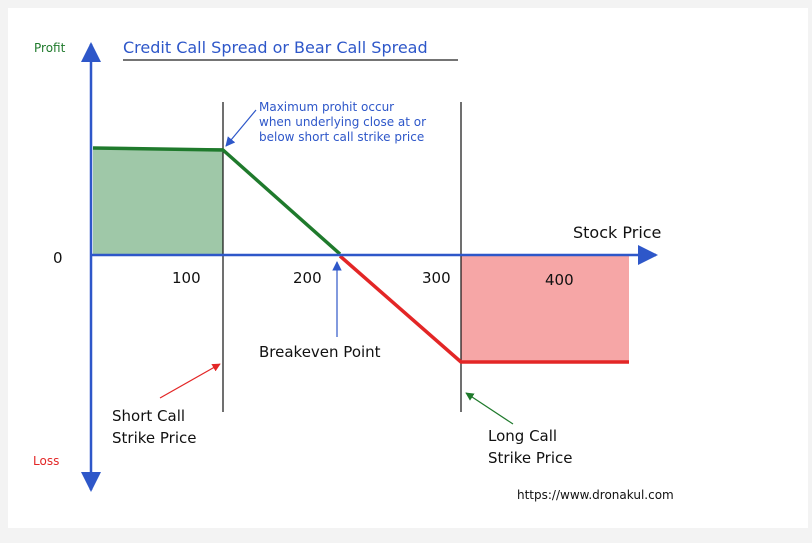 Image resolution: width=812 pixels, height=543 pixels. What do you see at coordinates (326, 107) in the screenshot?
I see `max-profit-note-line-1: Maximum prohit occur` at bounding box center [326, 107].